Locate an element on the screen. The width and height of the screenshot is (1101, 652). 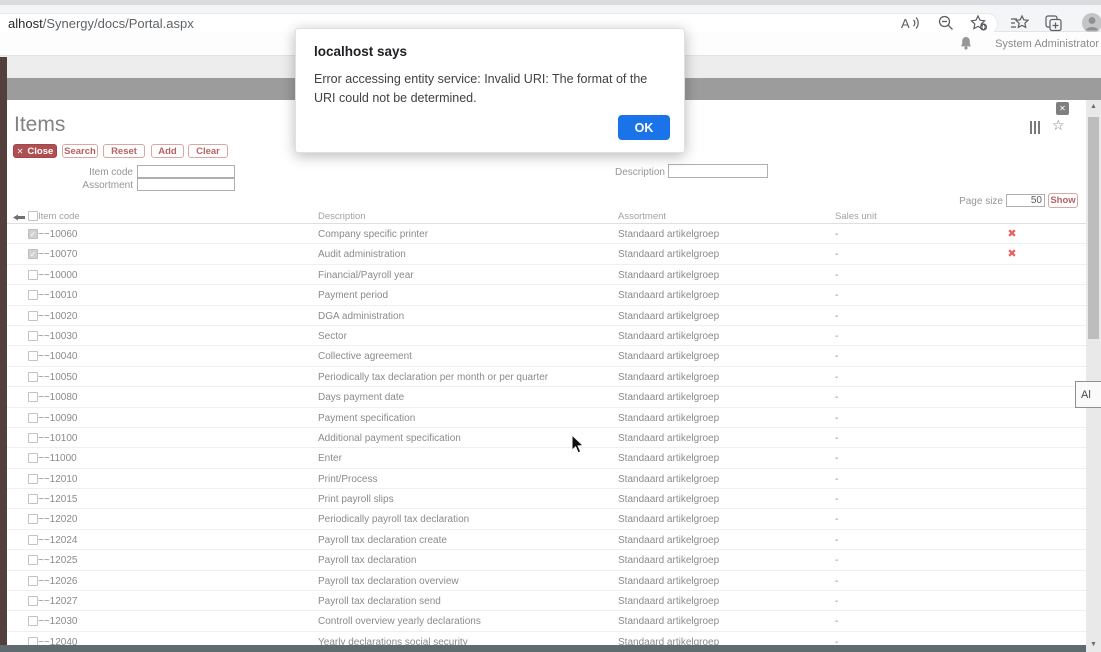
favorites-bar-icon is located at coordinates (1020, 23).